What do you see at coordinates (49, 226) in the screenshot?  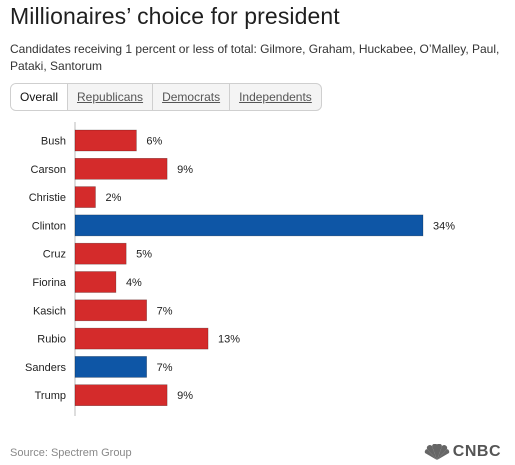 I see `category-label: Clinton` at bounding box center [49, 226].